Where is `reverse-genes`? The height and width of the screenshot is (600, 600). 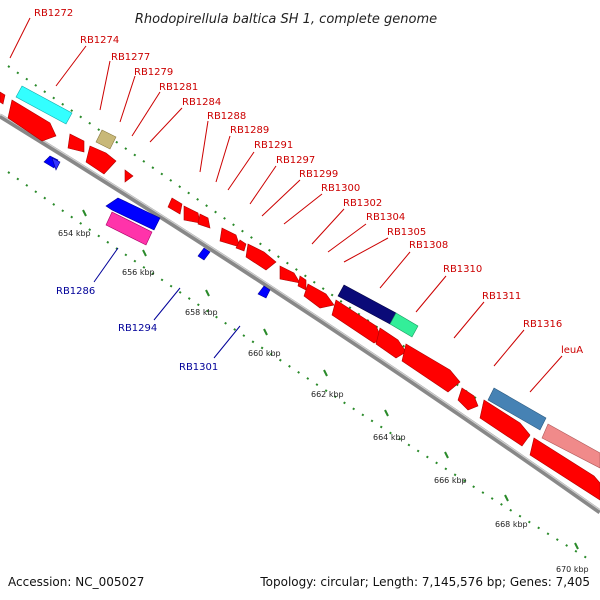 reverse-genes is located at coordinates (157, 227).